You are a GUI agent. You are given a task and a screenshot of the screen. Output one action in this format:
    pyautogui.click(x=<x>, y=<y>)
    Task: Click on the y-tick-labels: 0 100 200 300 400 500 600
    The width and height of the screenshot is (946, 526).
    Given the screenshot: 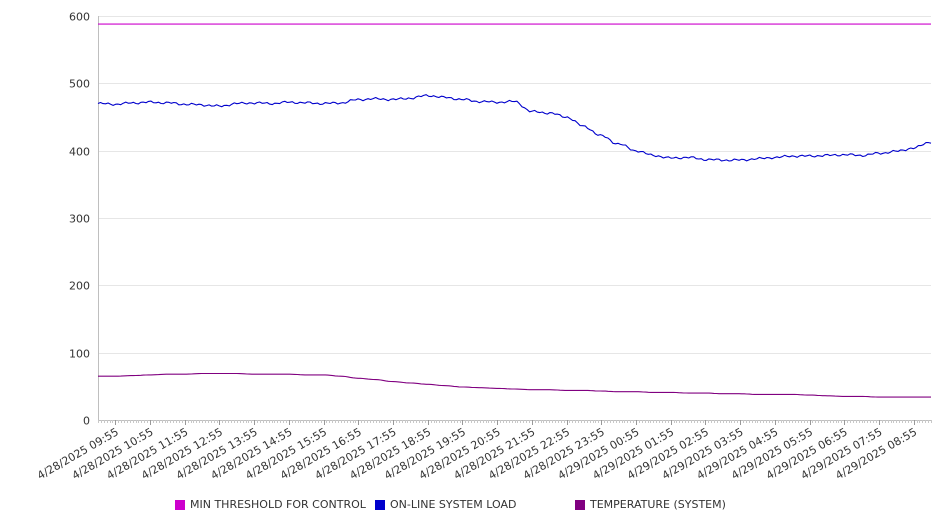 What is the action you would take?
    pyautogui.click(x=79, y=219)
    